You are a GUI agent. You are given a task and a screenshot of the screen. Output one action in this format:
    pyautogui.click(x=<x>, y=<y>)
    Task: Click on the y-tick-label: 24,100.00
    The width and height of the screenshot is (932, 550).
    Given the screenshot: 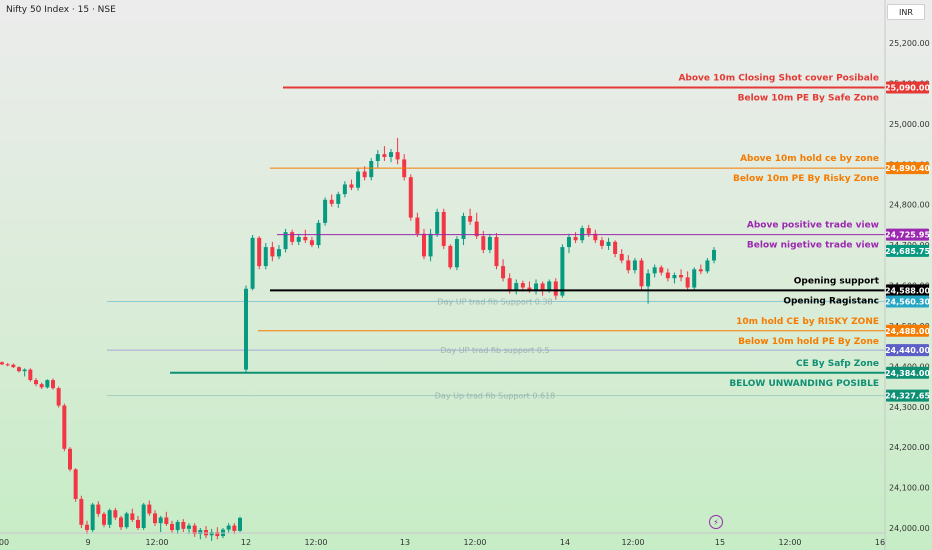 What is the action you would take?
    pyautogui.click(x=909, y=488)
    